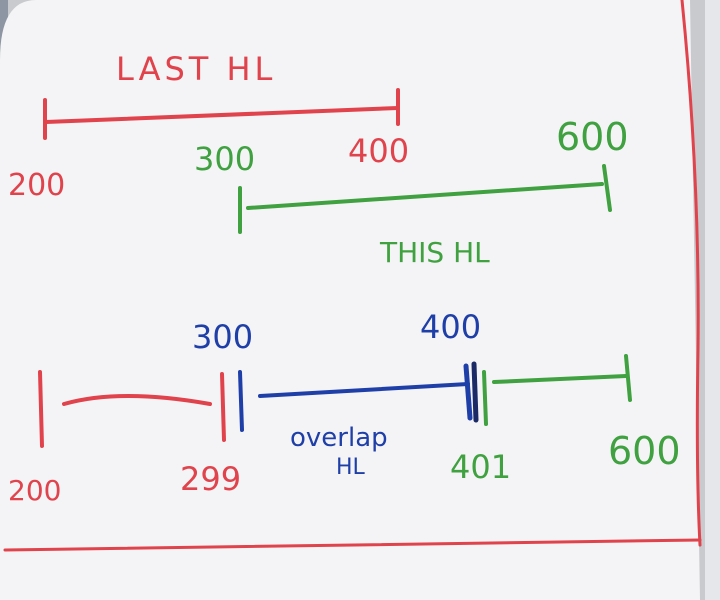 The image size is (720, 600). I want to click on last-hl-label: LAST HL, so click(196, 69).